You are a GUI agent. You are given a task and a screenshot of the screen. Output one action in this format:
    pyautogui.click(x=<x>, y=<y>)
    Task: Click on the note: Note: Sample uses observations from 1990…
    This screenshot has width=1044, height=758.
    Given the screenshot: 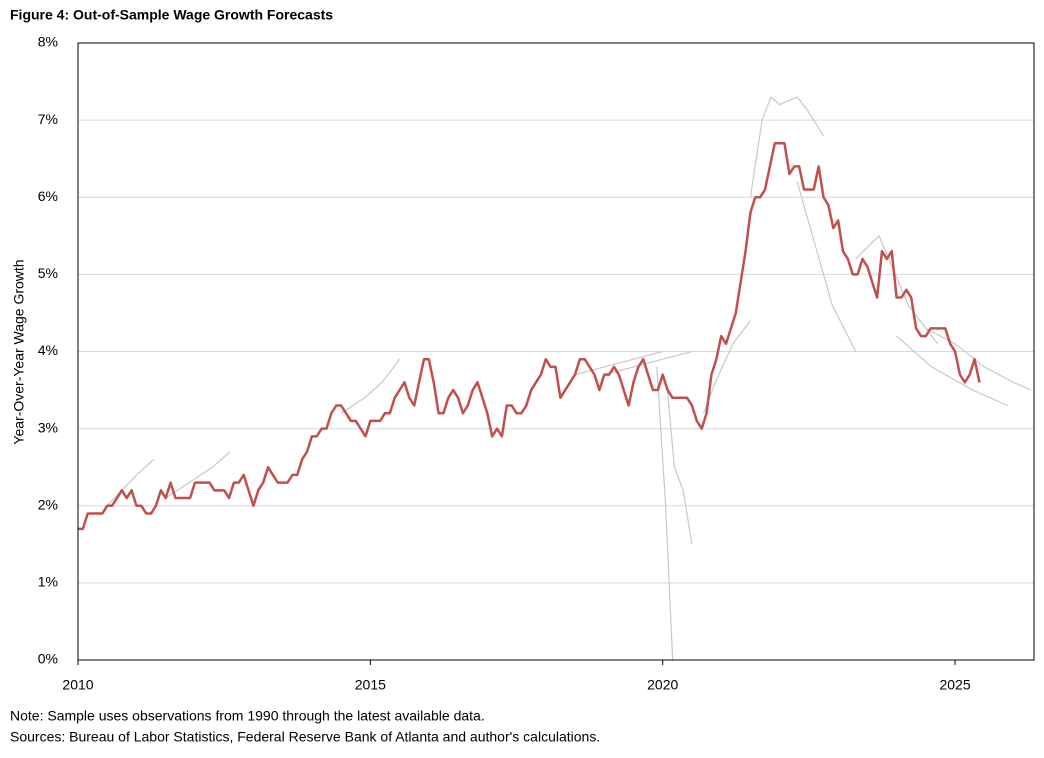 What is the action you would take?
    pyautogui.click(x=247, y=716)
    